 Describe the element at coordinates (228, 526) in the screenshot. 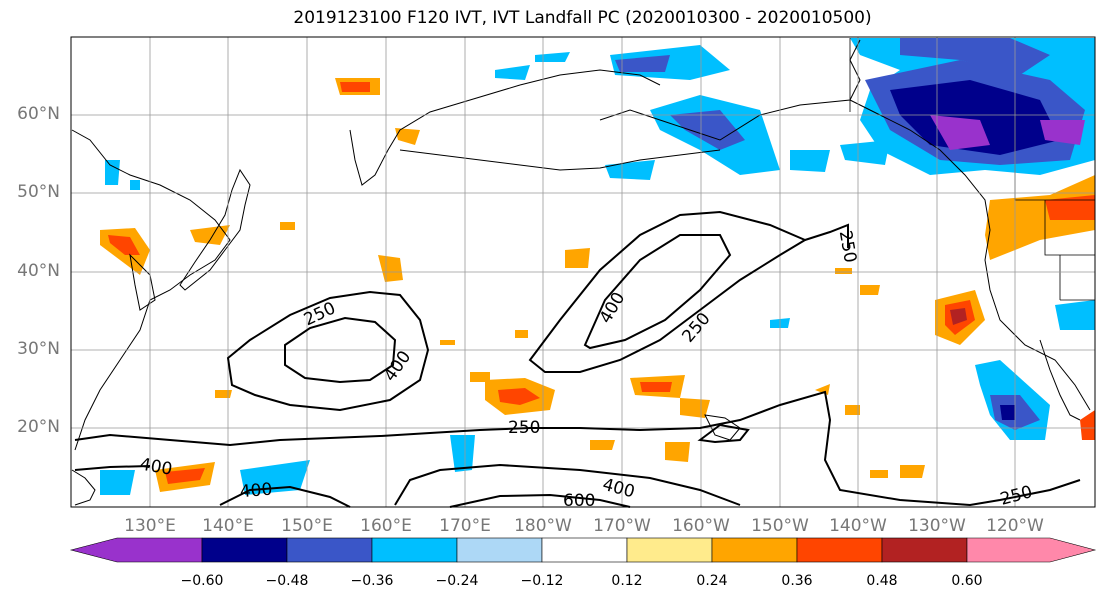

I see `lon-label: 140°E` at that location.